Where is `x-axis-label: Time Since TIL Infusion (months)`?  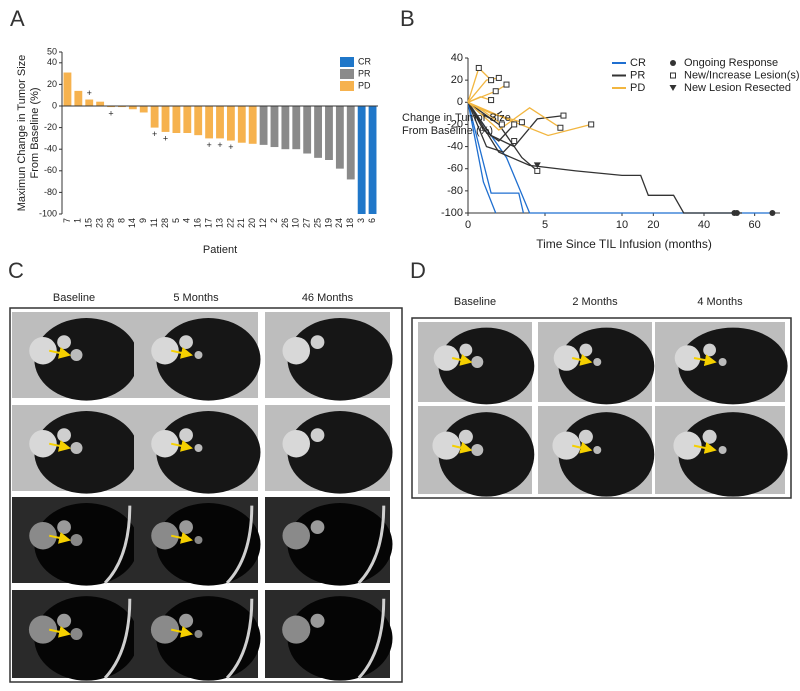 x-axis-label: Time Since TIL Infusion (months) is located at coordinates (624, 244).